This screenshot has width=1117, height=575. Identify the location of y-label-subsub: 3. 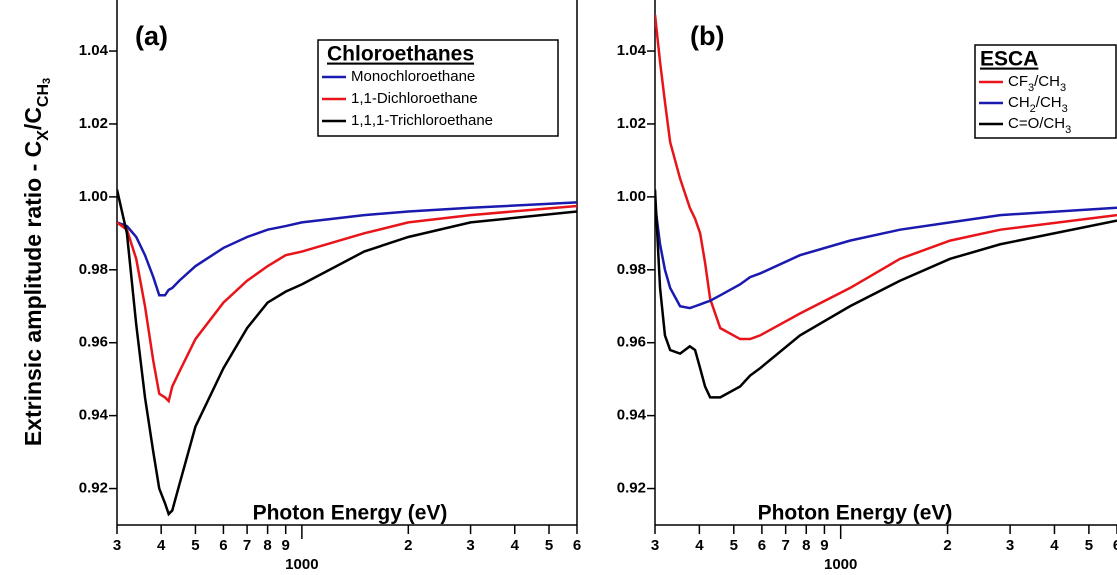
(47, 81).